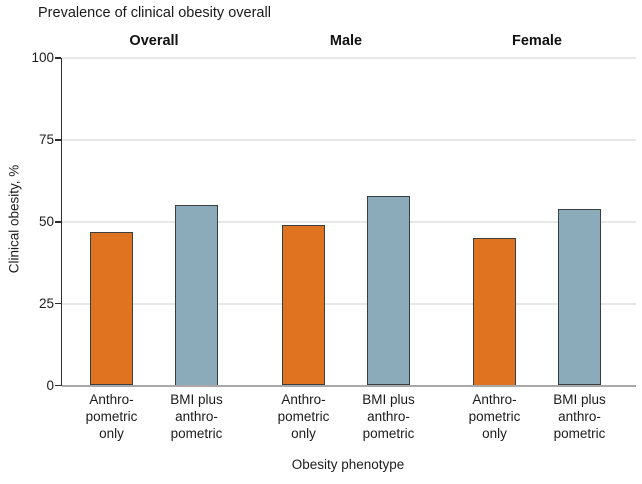 This screenshot has height=484, width=642. What do you see at coordinates (579, 297) in the screenshot?
I see `bar-female-bmi-plus-anthropometric` at bounding box center [579, 297].